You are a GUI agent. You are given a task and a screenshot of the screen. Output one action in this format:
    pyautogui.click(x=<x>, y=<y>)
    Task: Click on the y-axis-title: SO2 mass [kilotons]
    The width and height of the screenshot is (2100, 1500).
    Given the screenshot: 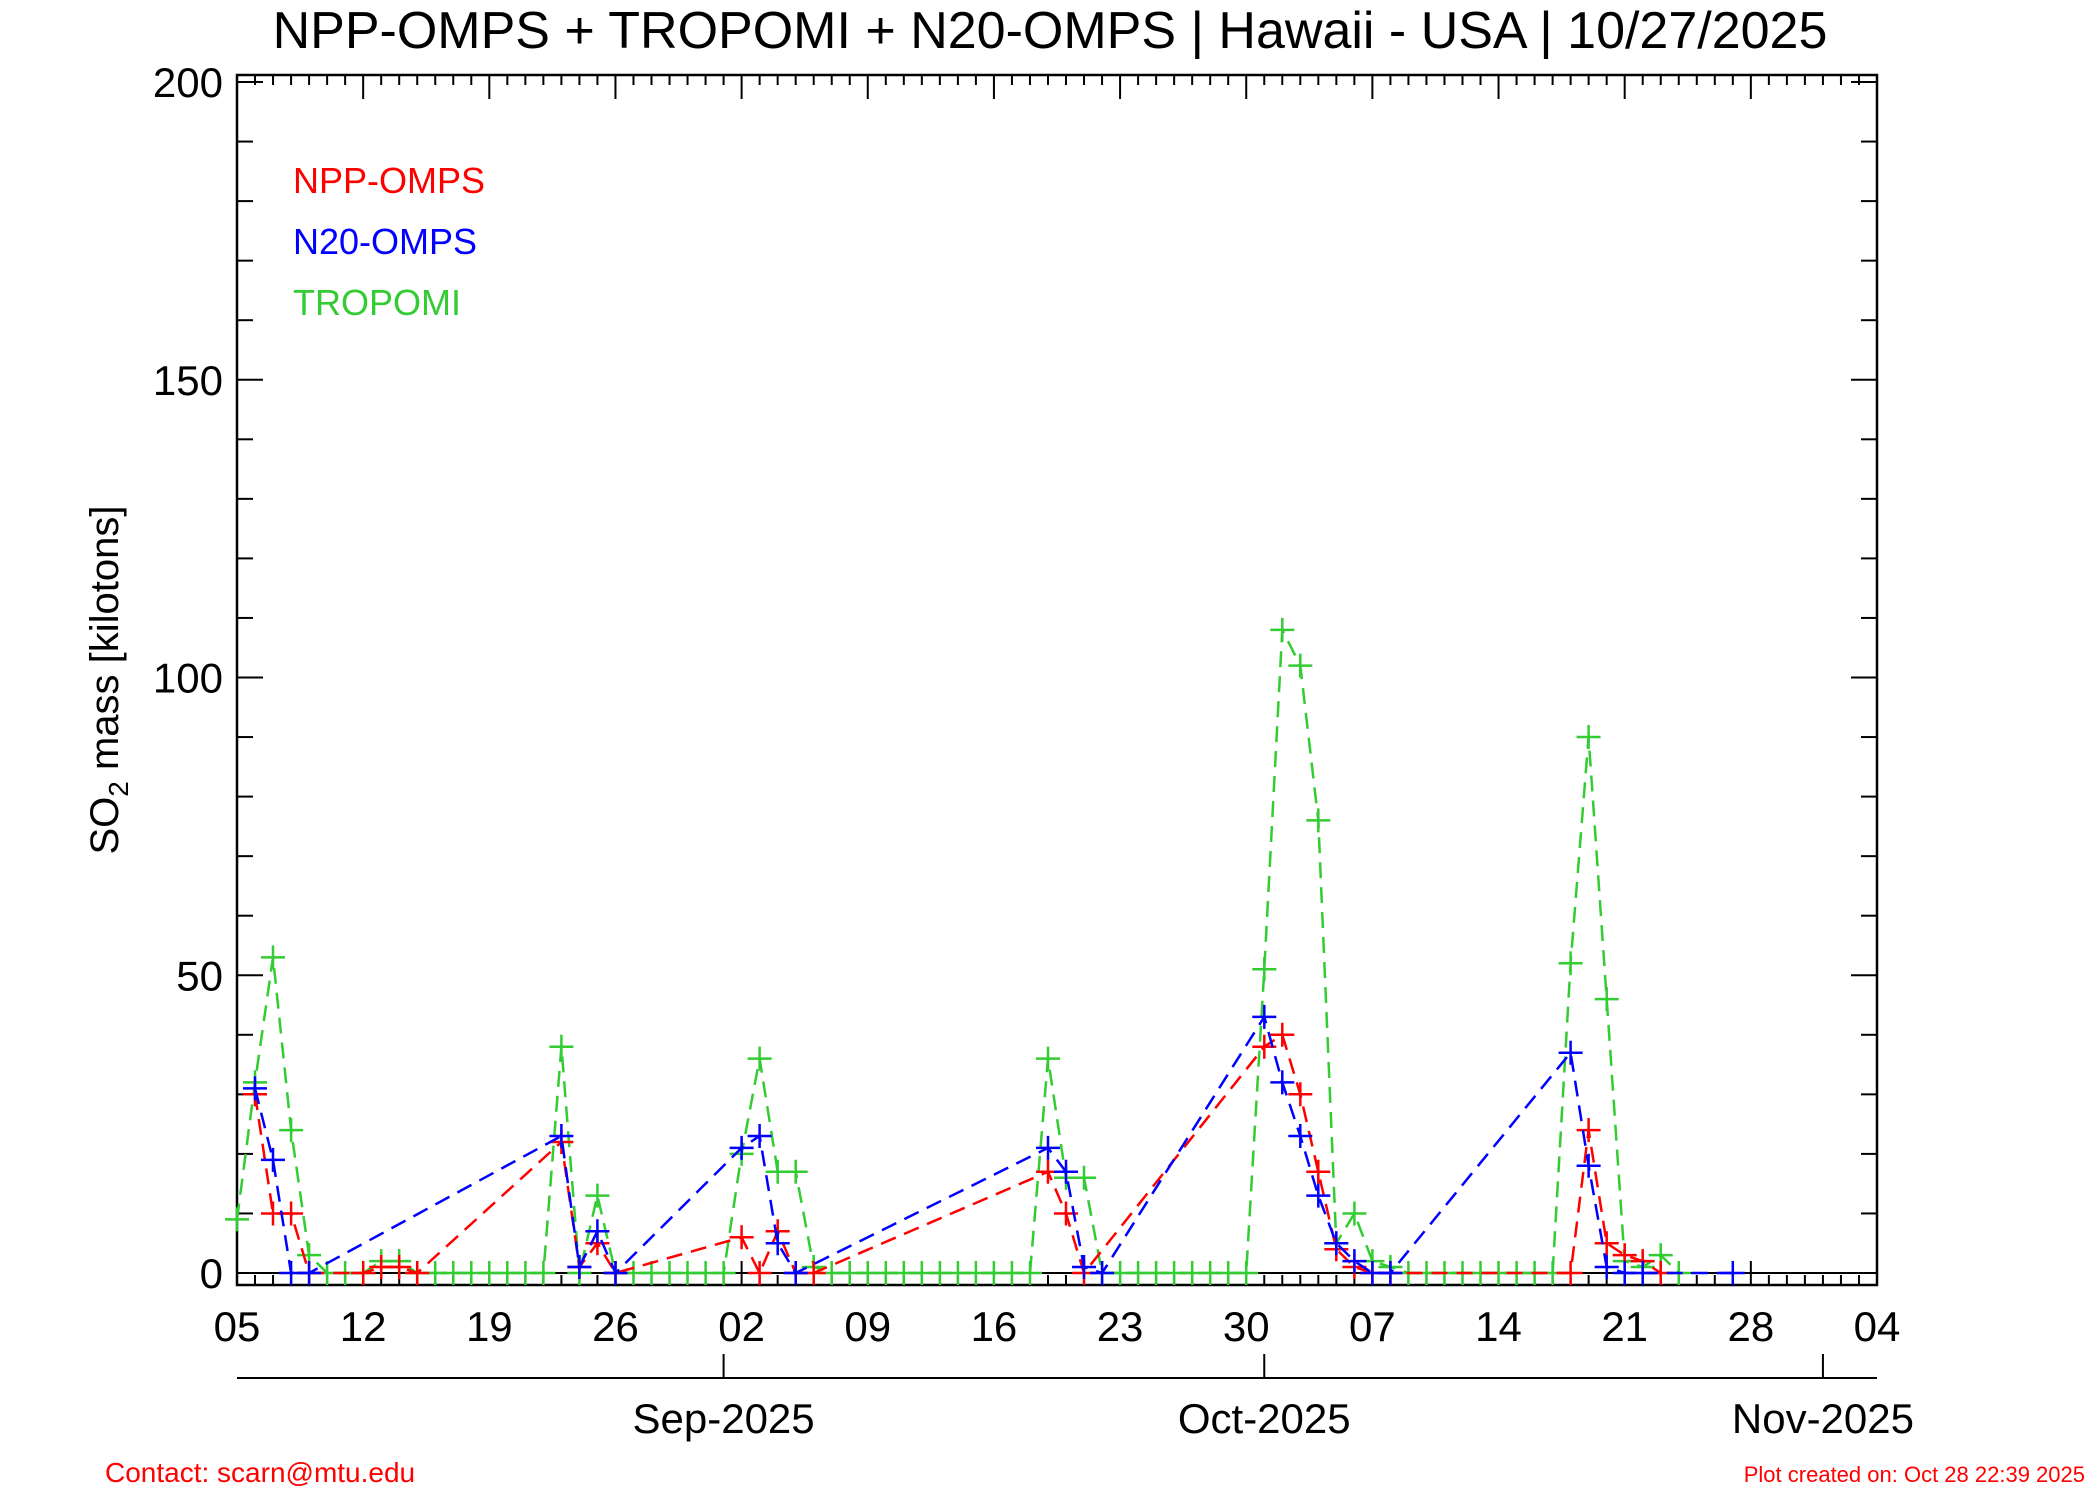 What is the action you would take?
    pyautogui.click(x=108, y=679)
    